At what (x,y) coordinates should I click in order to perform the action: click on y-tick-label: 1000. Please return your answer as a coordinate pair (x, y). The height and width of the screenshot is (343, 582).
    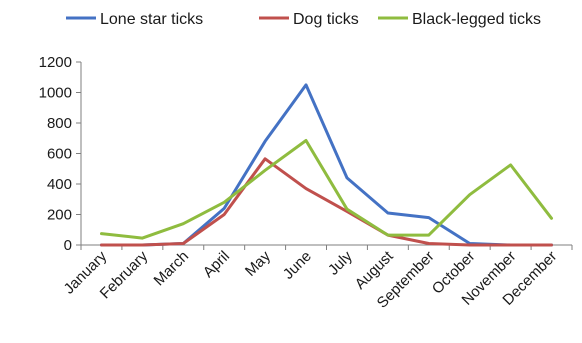
    Looking at the image, I should click on (55, 93).